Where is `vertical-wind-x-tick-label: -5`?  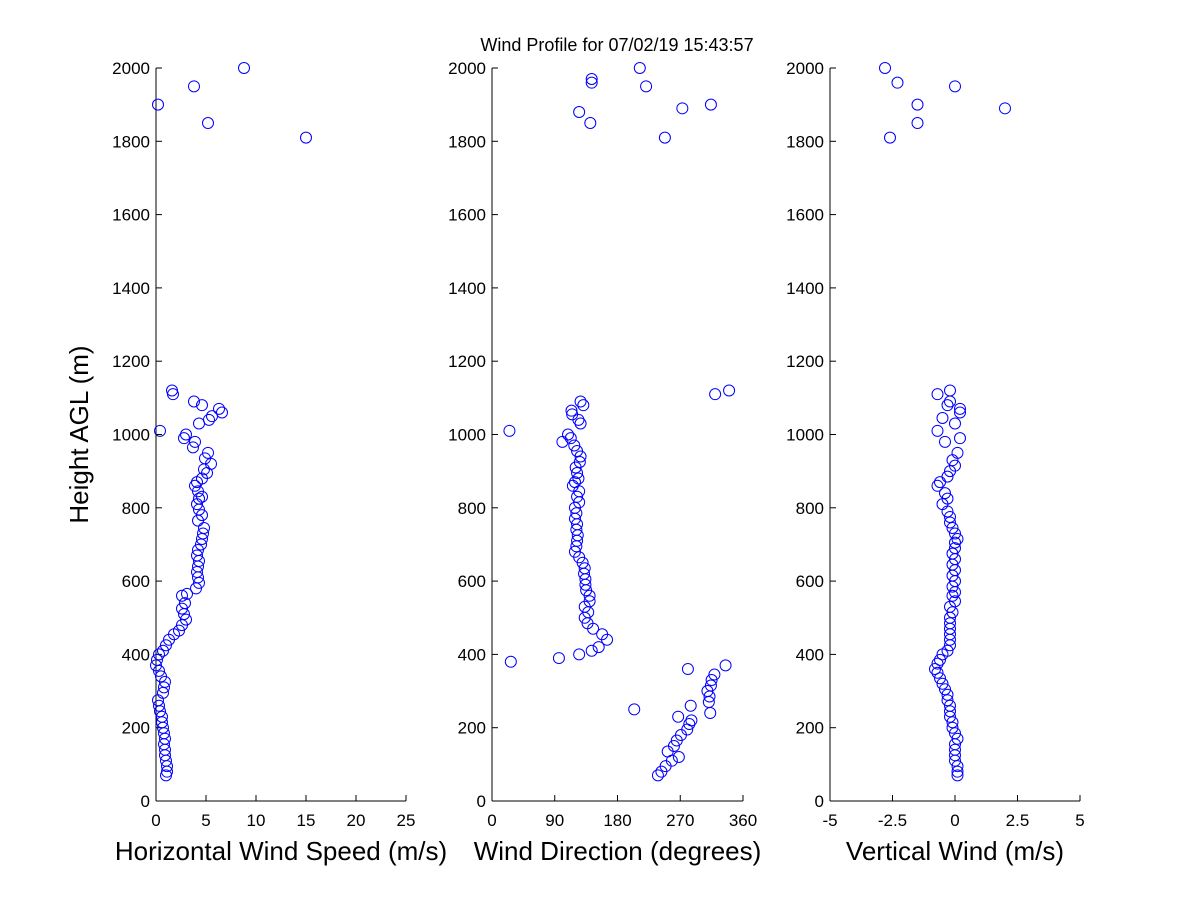
vertical-wind-x-tick-label: -5 is located at coordinates (829, 820).